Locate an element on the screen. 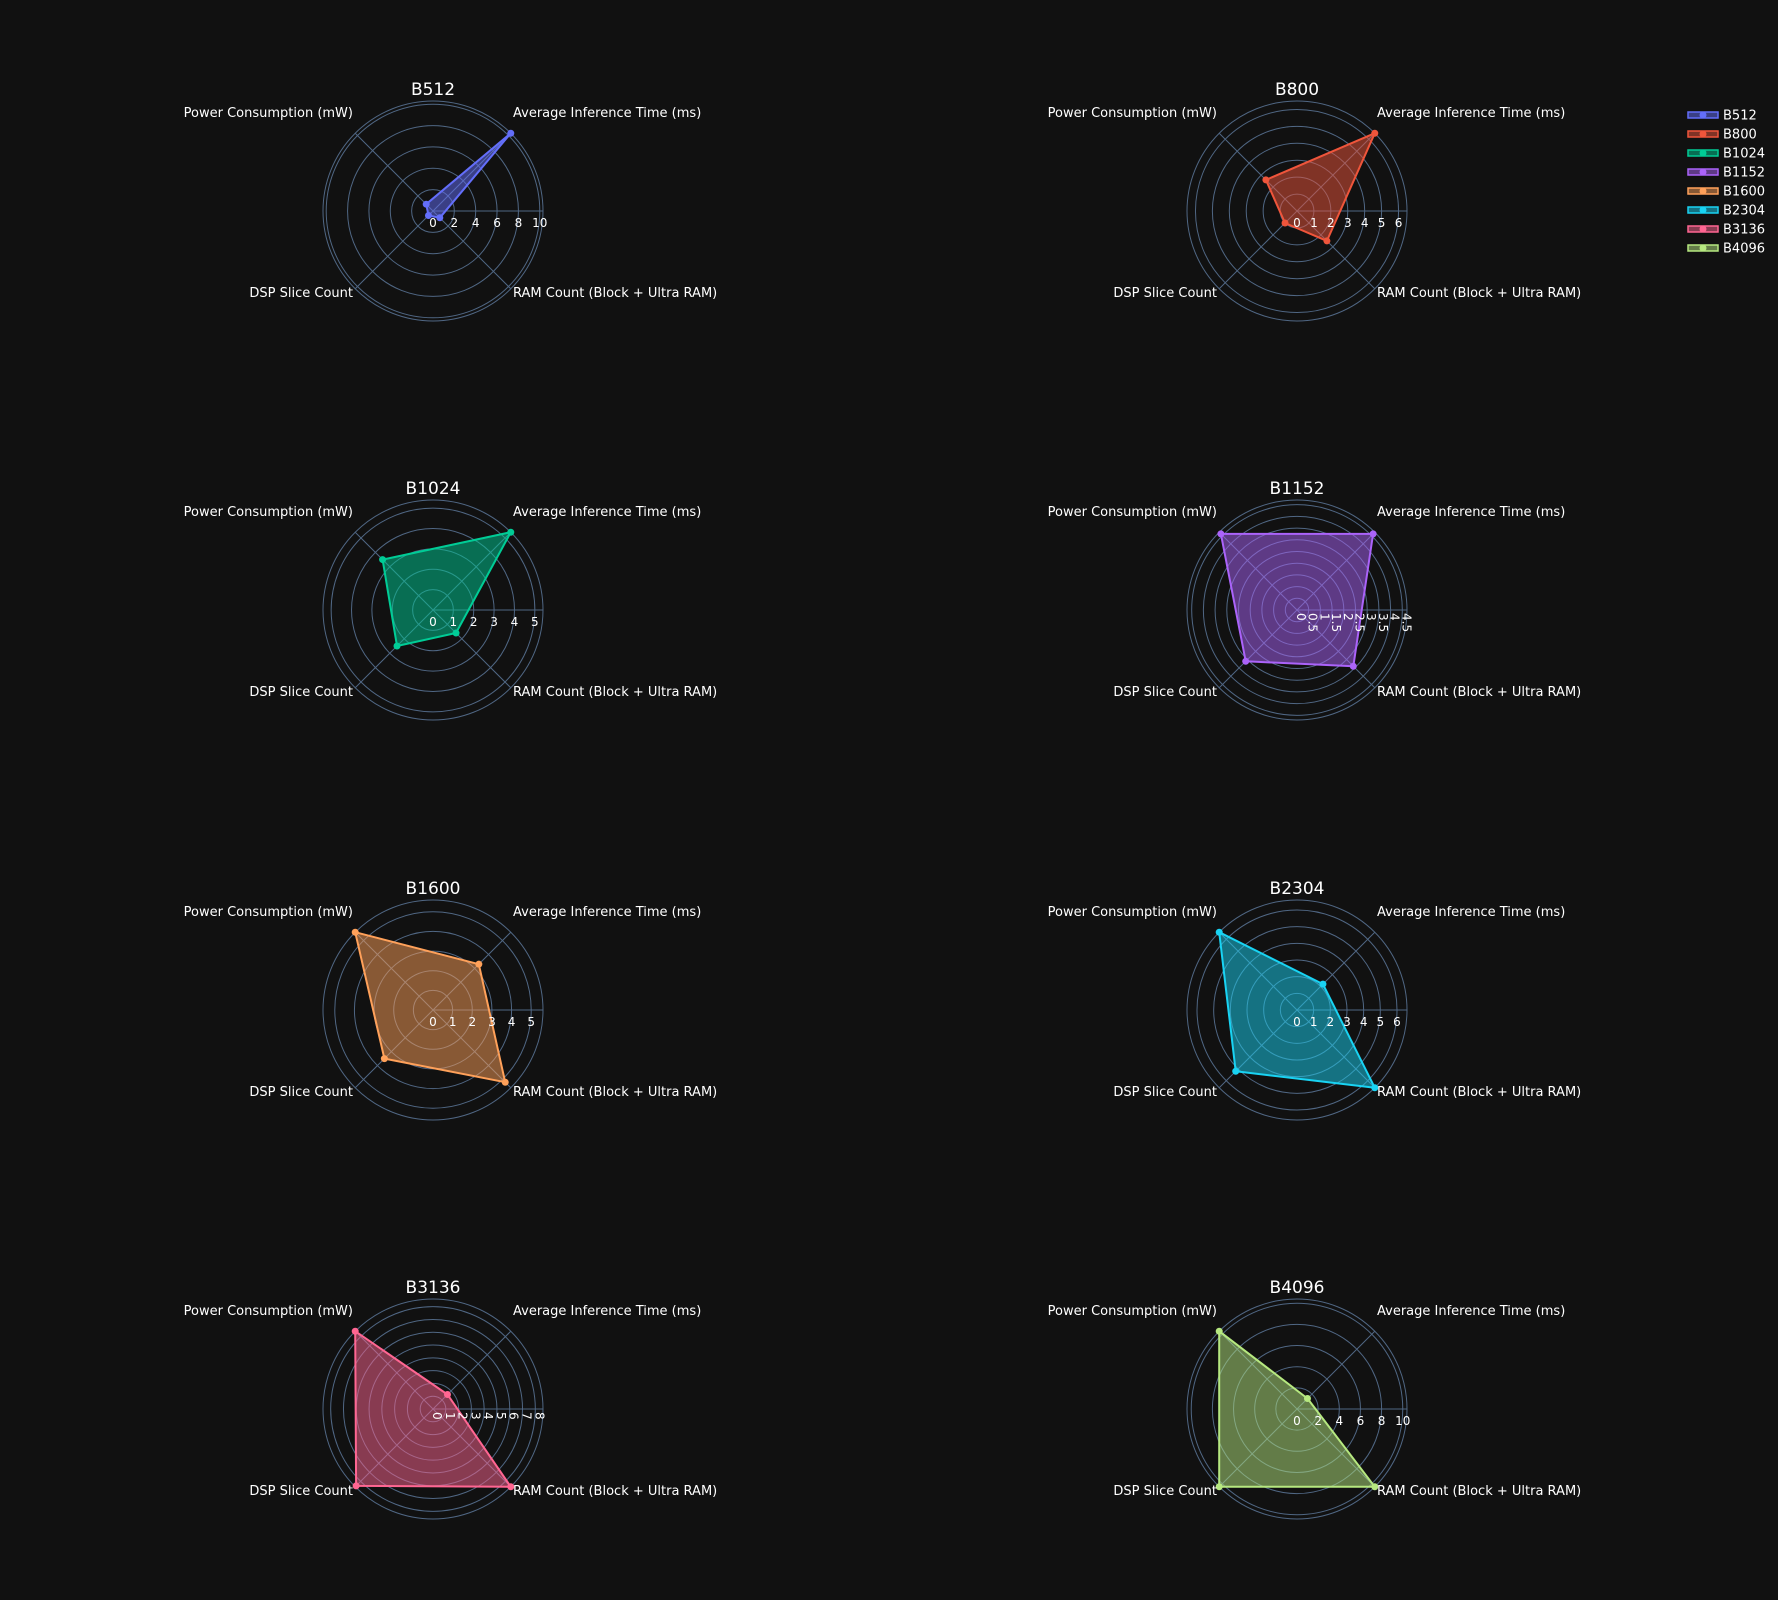  radial-tick-label: 10 is located at coordinates (1402, 1421).